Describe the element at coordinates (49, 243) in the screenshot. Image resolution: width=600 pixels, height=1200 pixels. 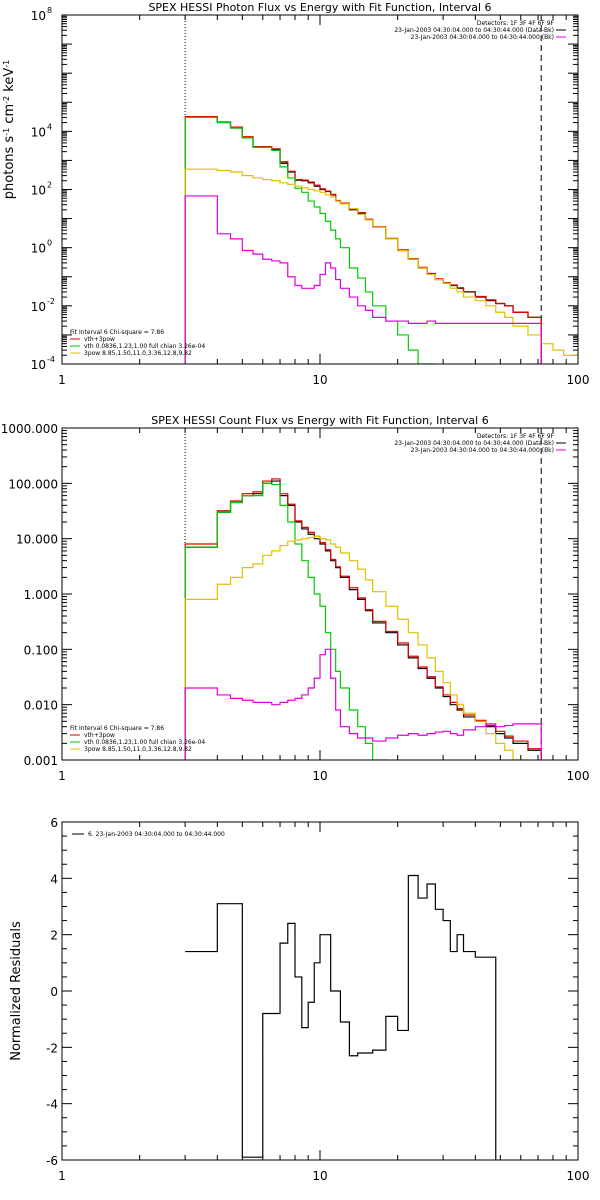
I see `y-tick-exponent: 0` at that location.